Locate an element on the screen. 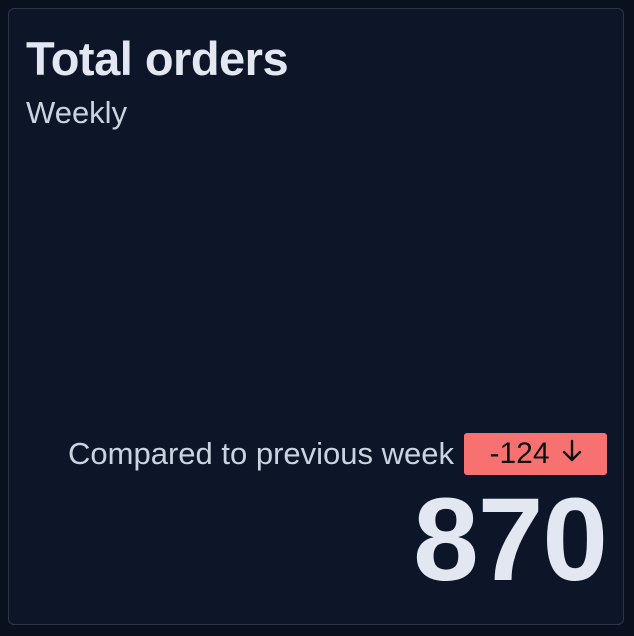 This screenshot has width=634, height=636. total-orders-value: 870 is located at coordinates (510, 540).